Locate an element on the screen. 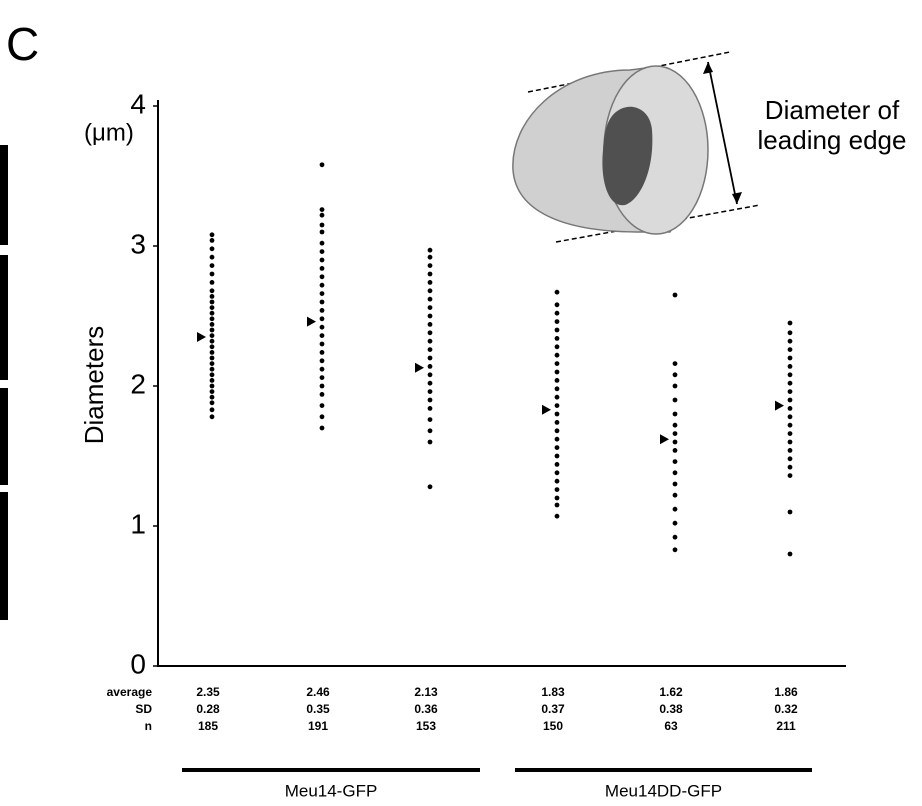 The height and width of the screenshot is (806, 922). row-label: n is located at coordinates (148, 726).